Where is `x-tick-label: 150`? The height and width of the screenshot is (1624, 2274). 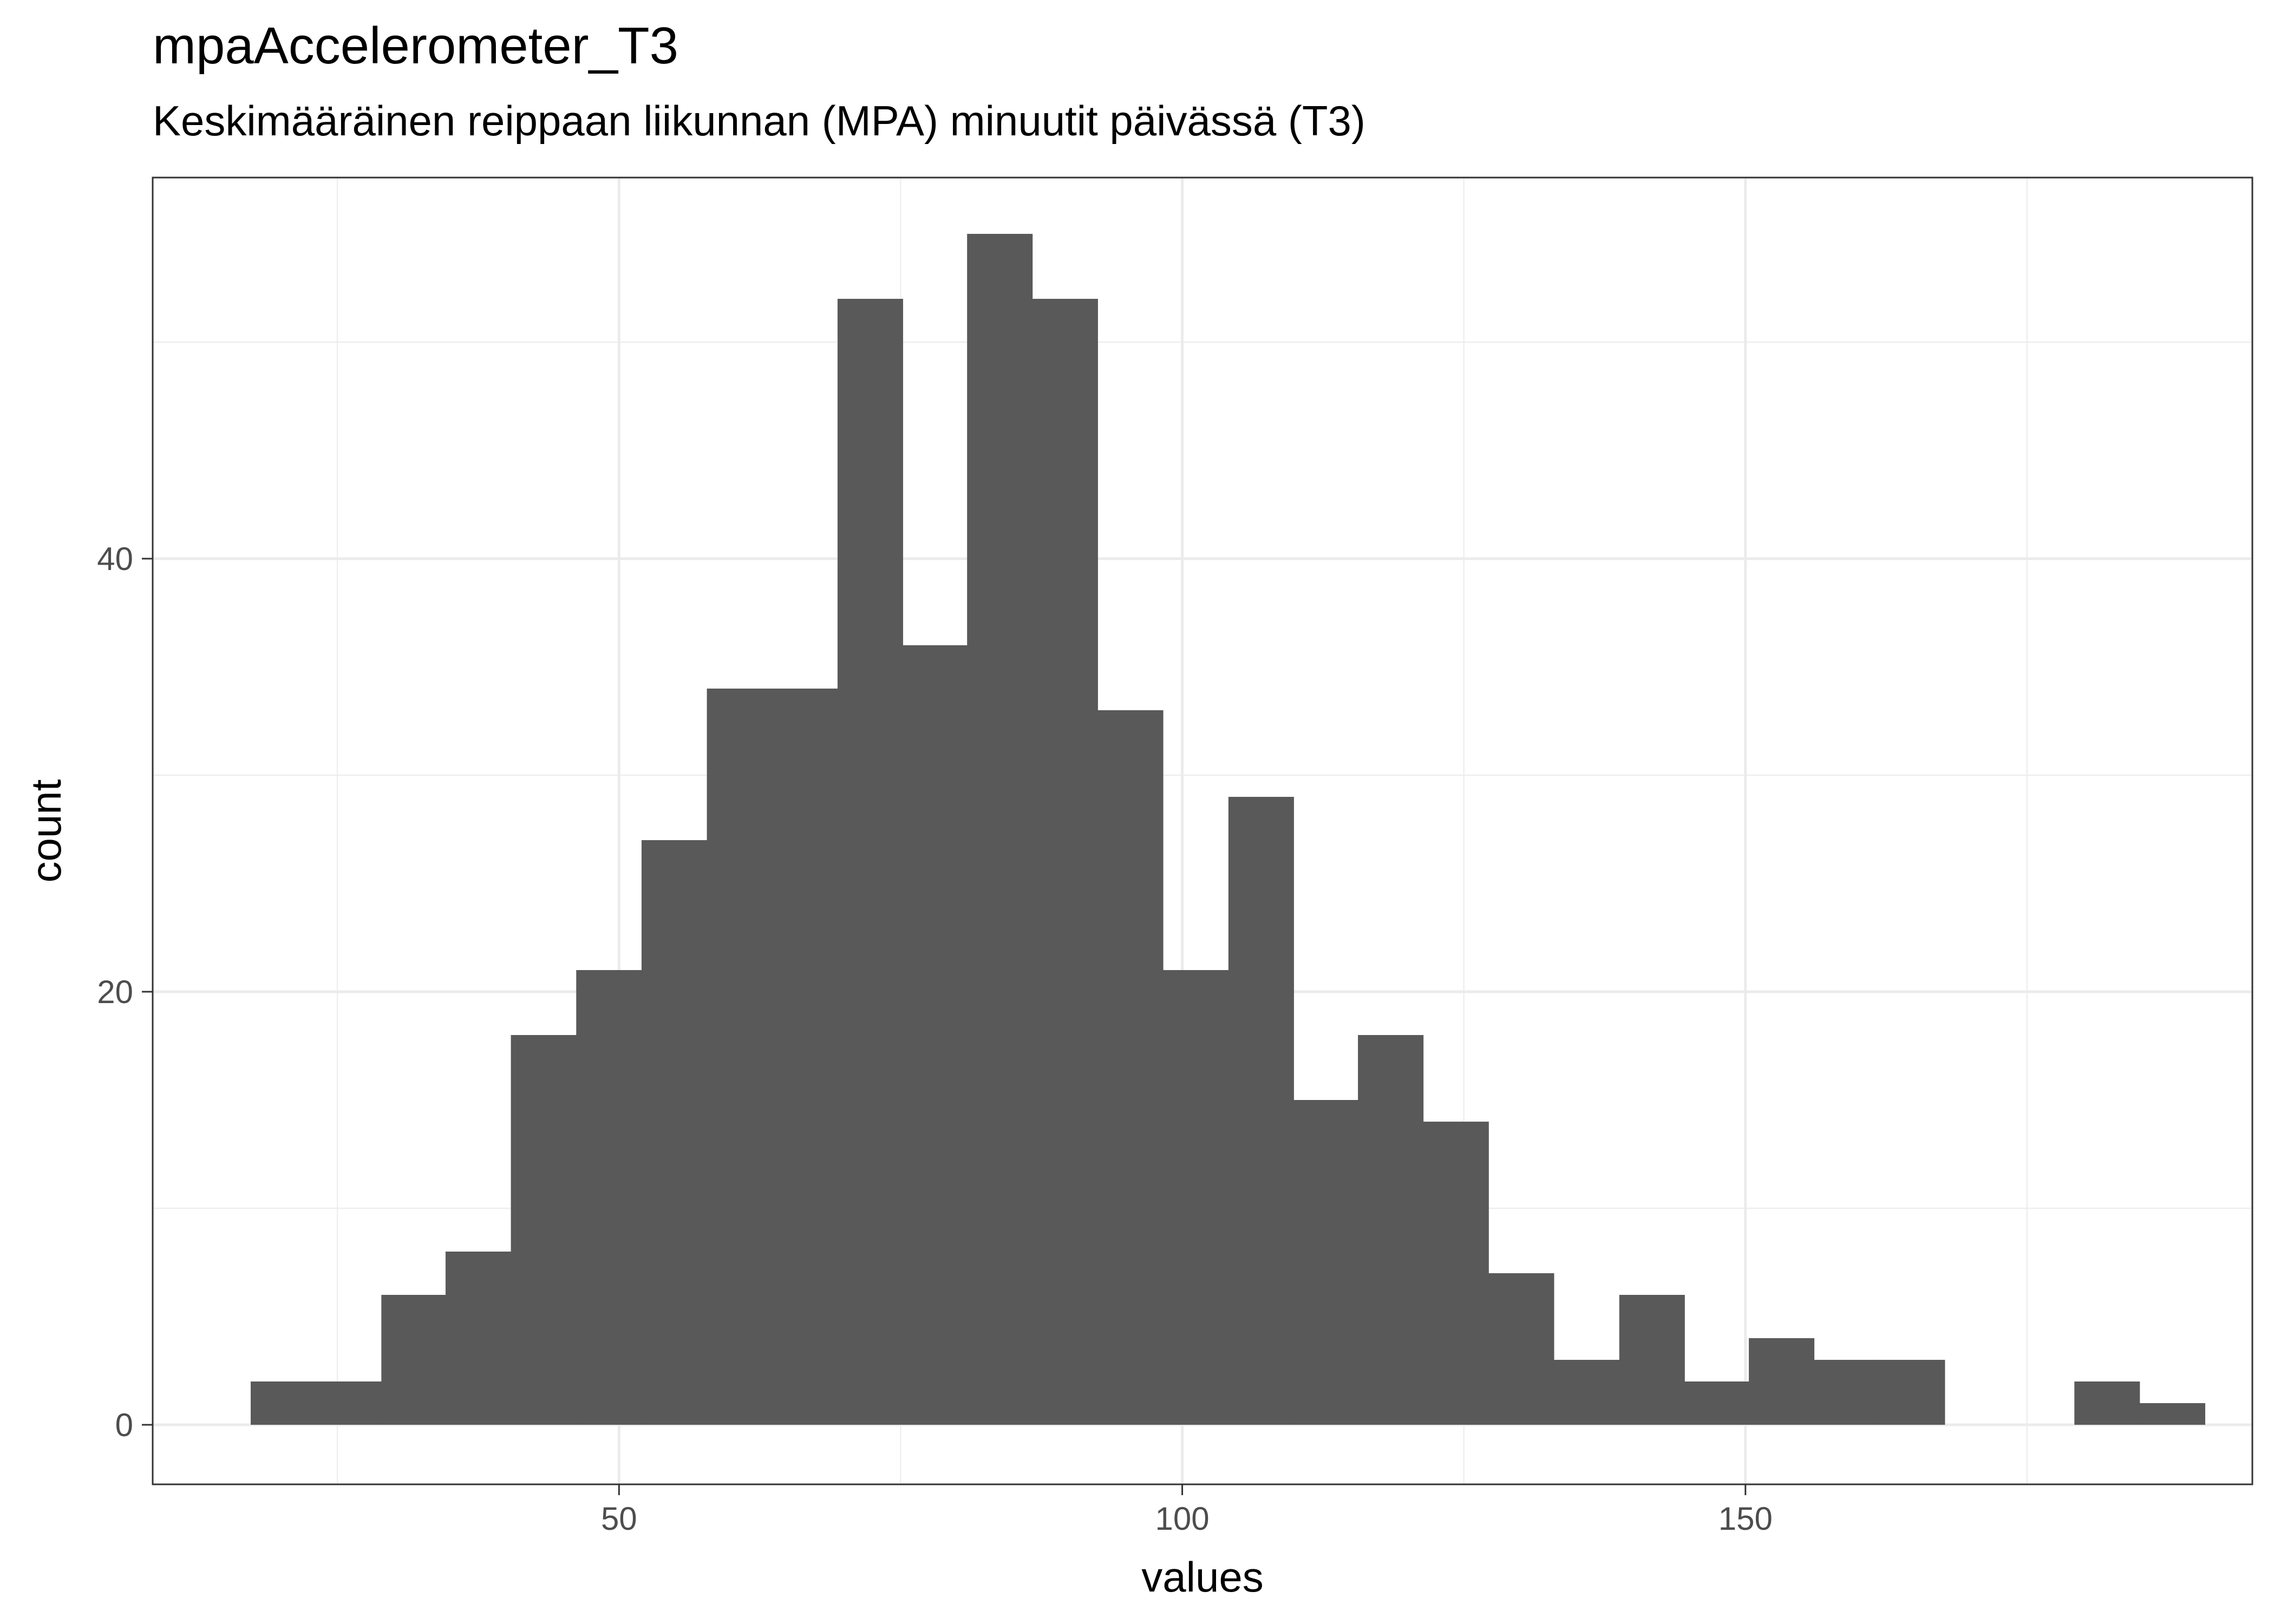 x-tick-label: 150 is located at coordinates (1746, 1519).